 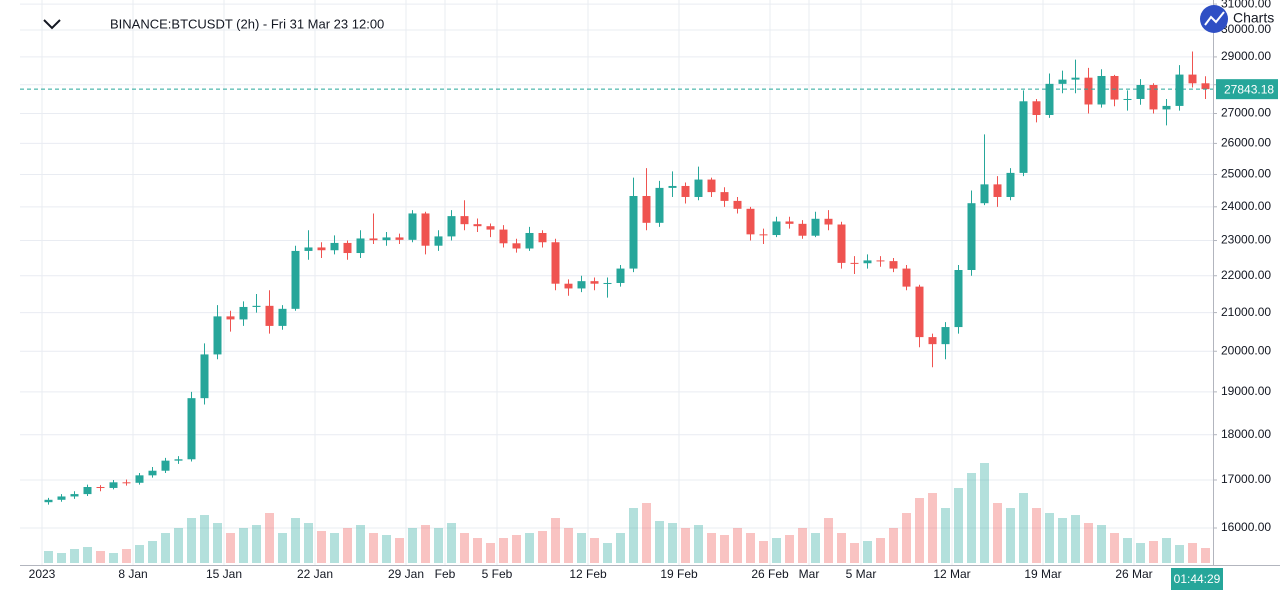 I want to click on y-tick-label: 23000.00, so click(x=1246, y=240).